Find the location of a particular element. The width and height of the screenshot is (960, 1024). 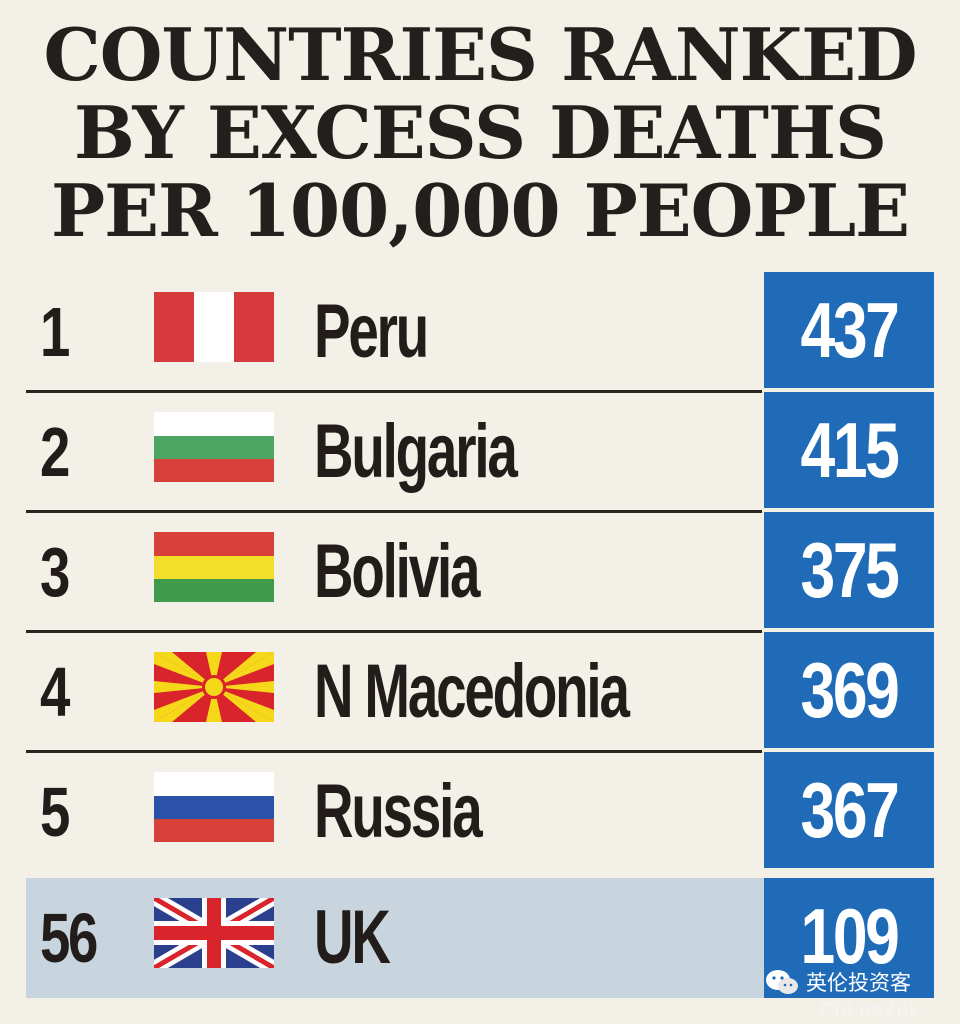

value-box: 437 is located at coordinates (849, 330).